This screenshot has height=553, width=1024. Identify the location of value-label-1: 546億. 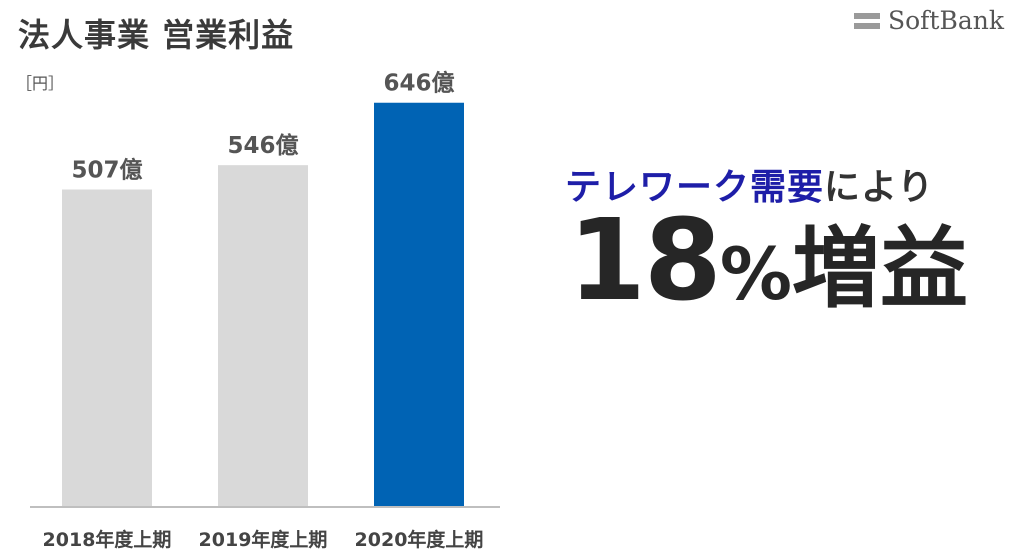
(262, 145).